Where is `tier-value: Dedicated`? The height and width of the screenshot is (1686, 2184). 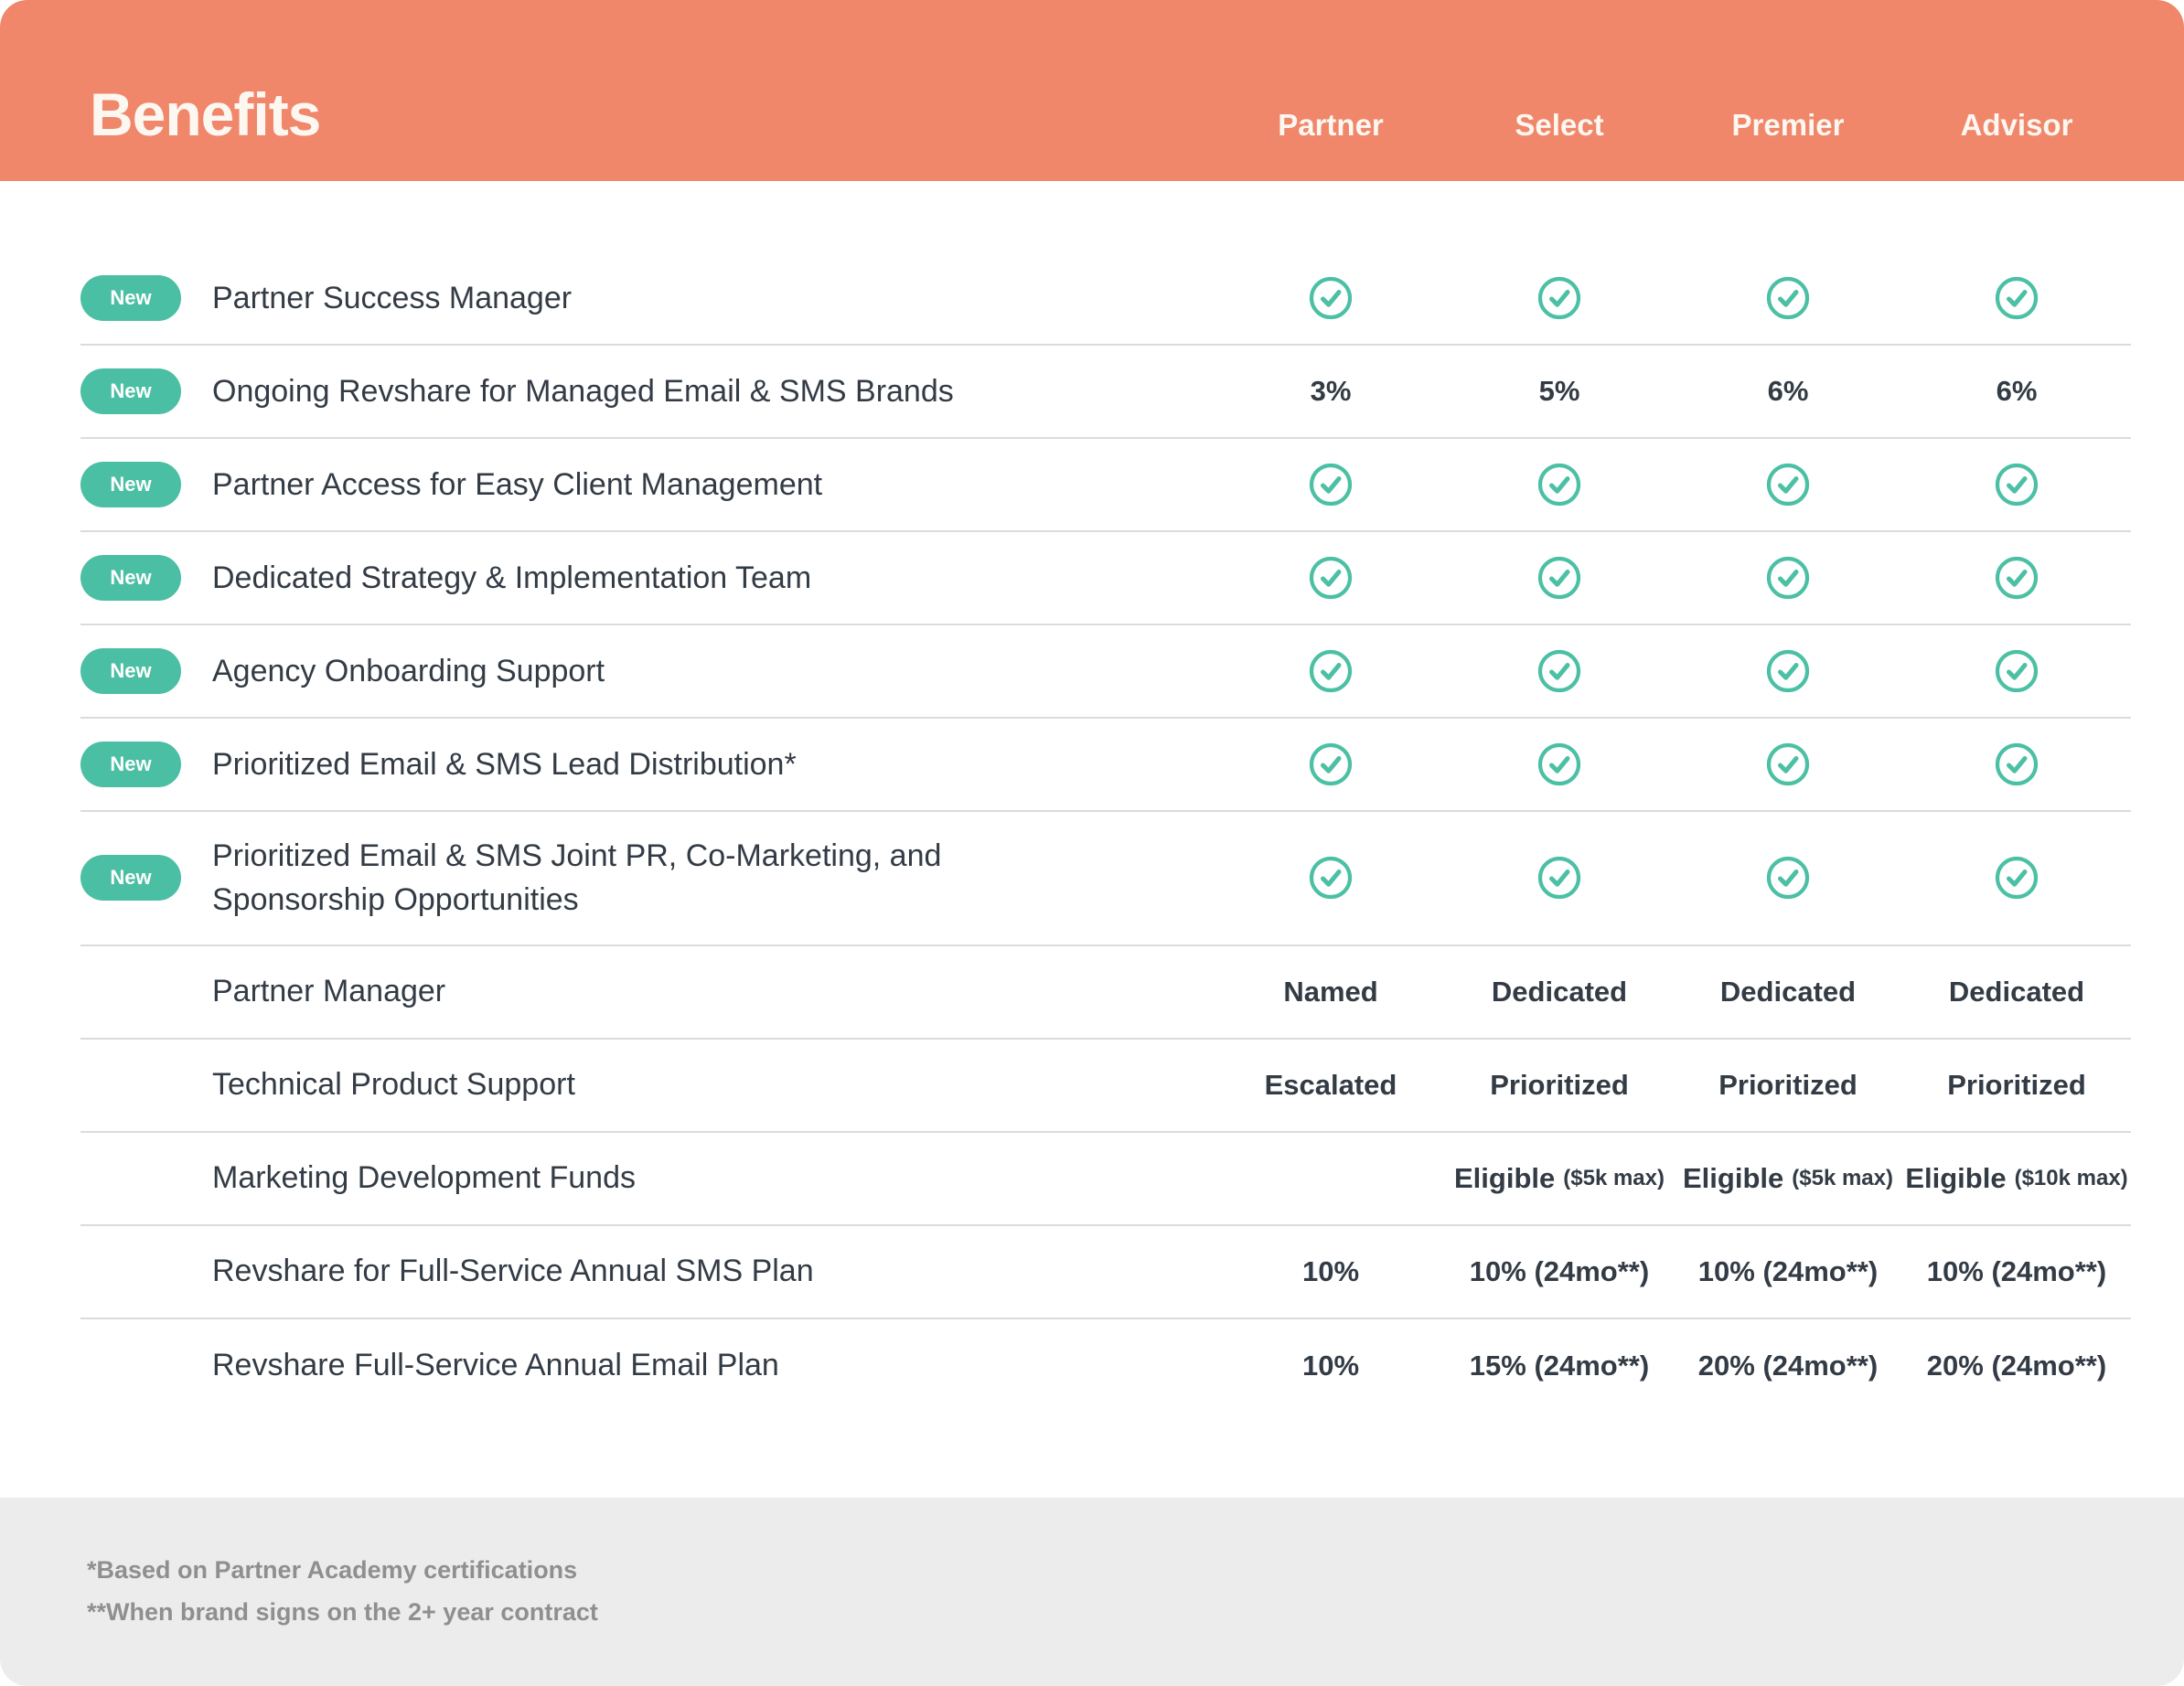
tier-value: Dedicated is located at coordinates (1788, 991).